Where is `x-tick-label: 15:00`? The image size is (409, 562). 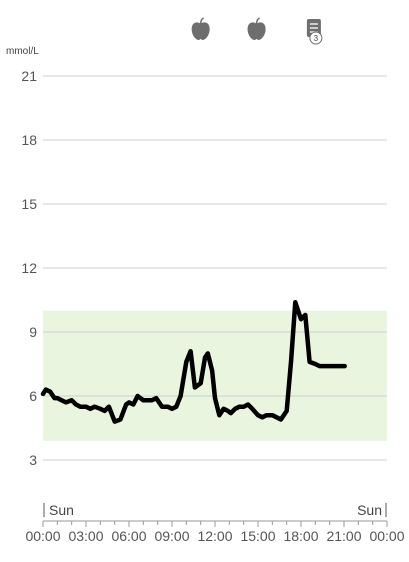 x-tick-label: 15:00 is located at coordinates (257, 536).